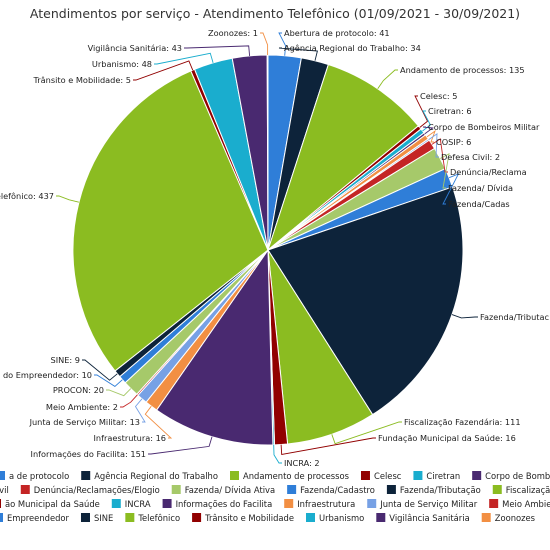 This screenshot has width=550, height=550. I want to click on legend-label: a de protocolo, so click(39, 476).